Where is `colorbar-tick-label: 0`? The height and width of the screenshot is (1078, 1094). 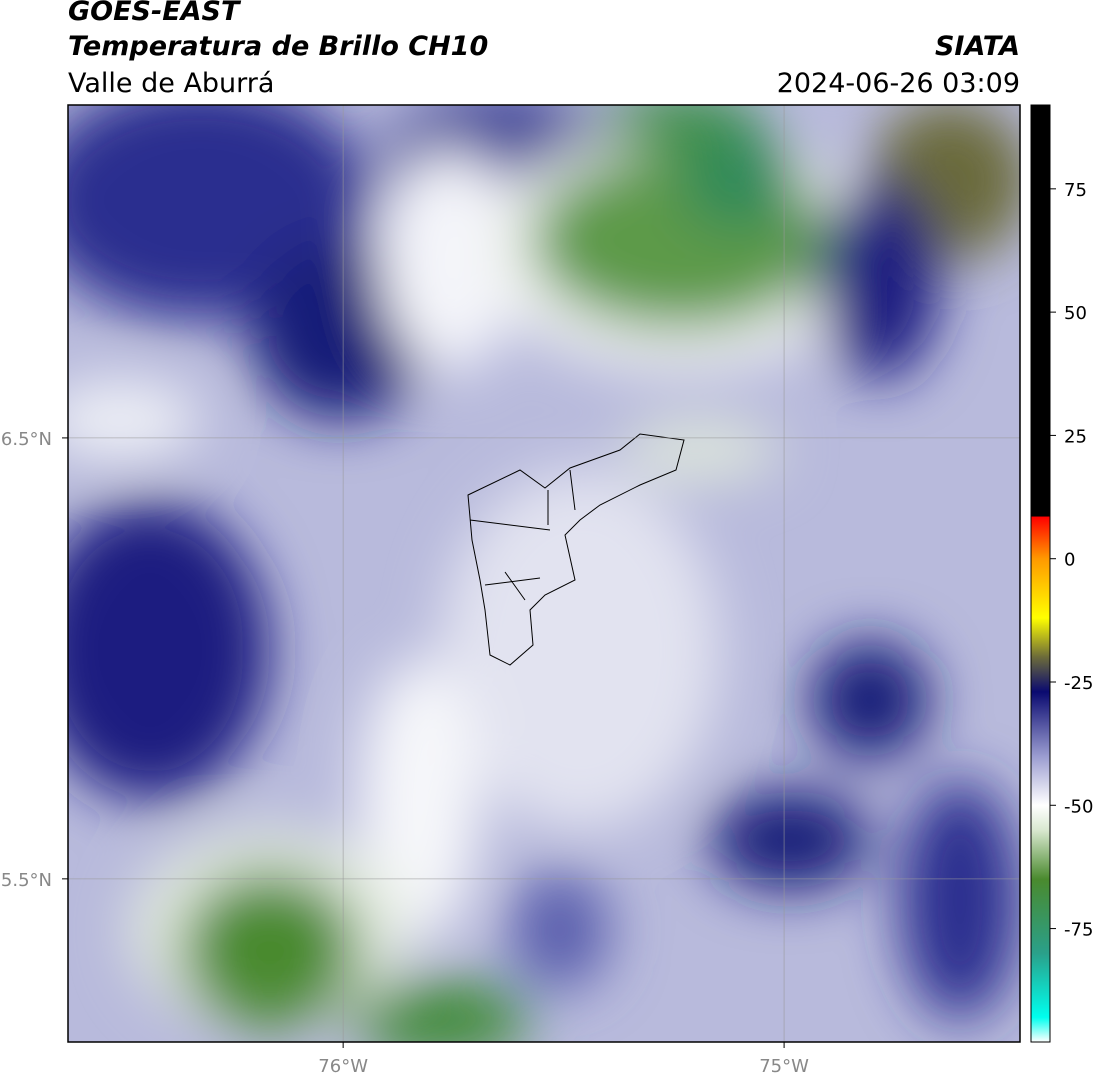
colorbar-tick-label: 0 is located at coordinates (1069, 560).